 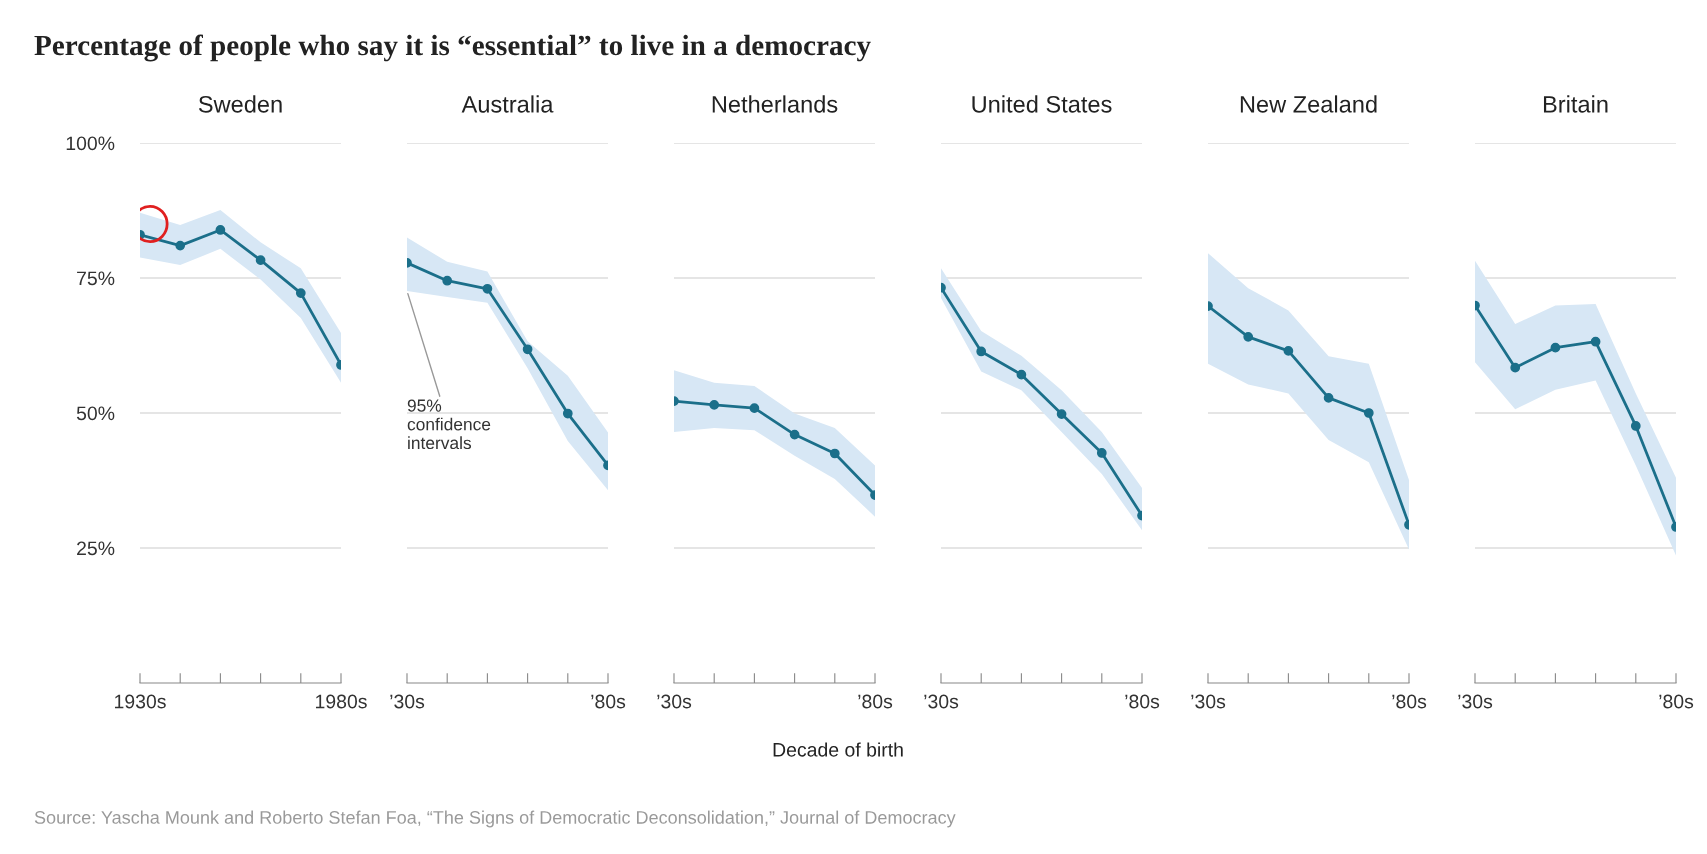 What do you see at coordinates (775, 104) in the screenshot?
I see `chart-title: Netherlands` at bounding box center [775, 104].